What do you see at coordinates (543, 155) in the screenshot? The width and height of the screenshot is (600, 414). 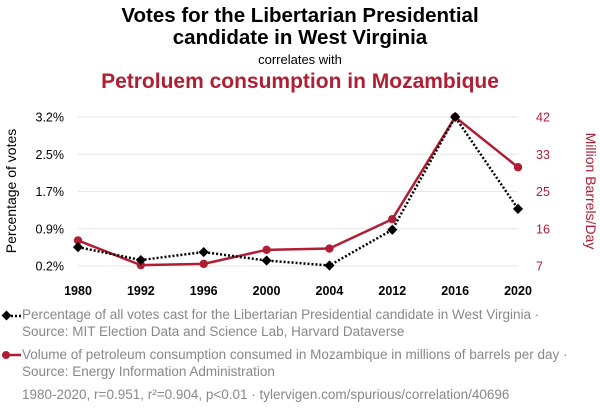 I see `right-tick-label: 33` at bounding box center [543, 155].